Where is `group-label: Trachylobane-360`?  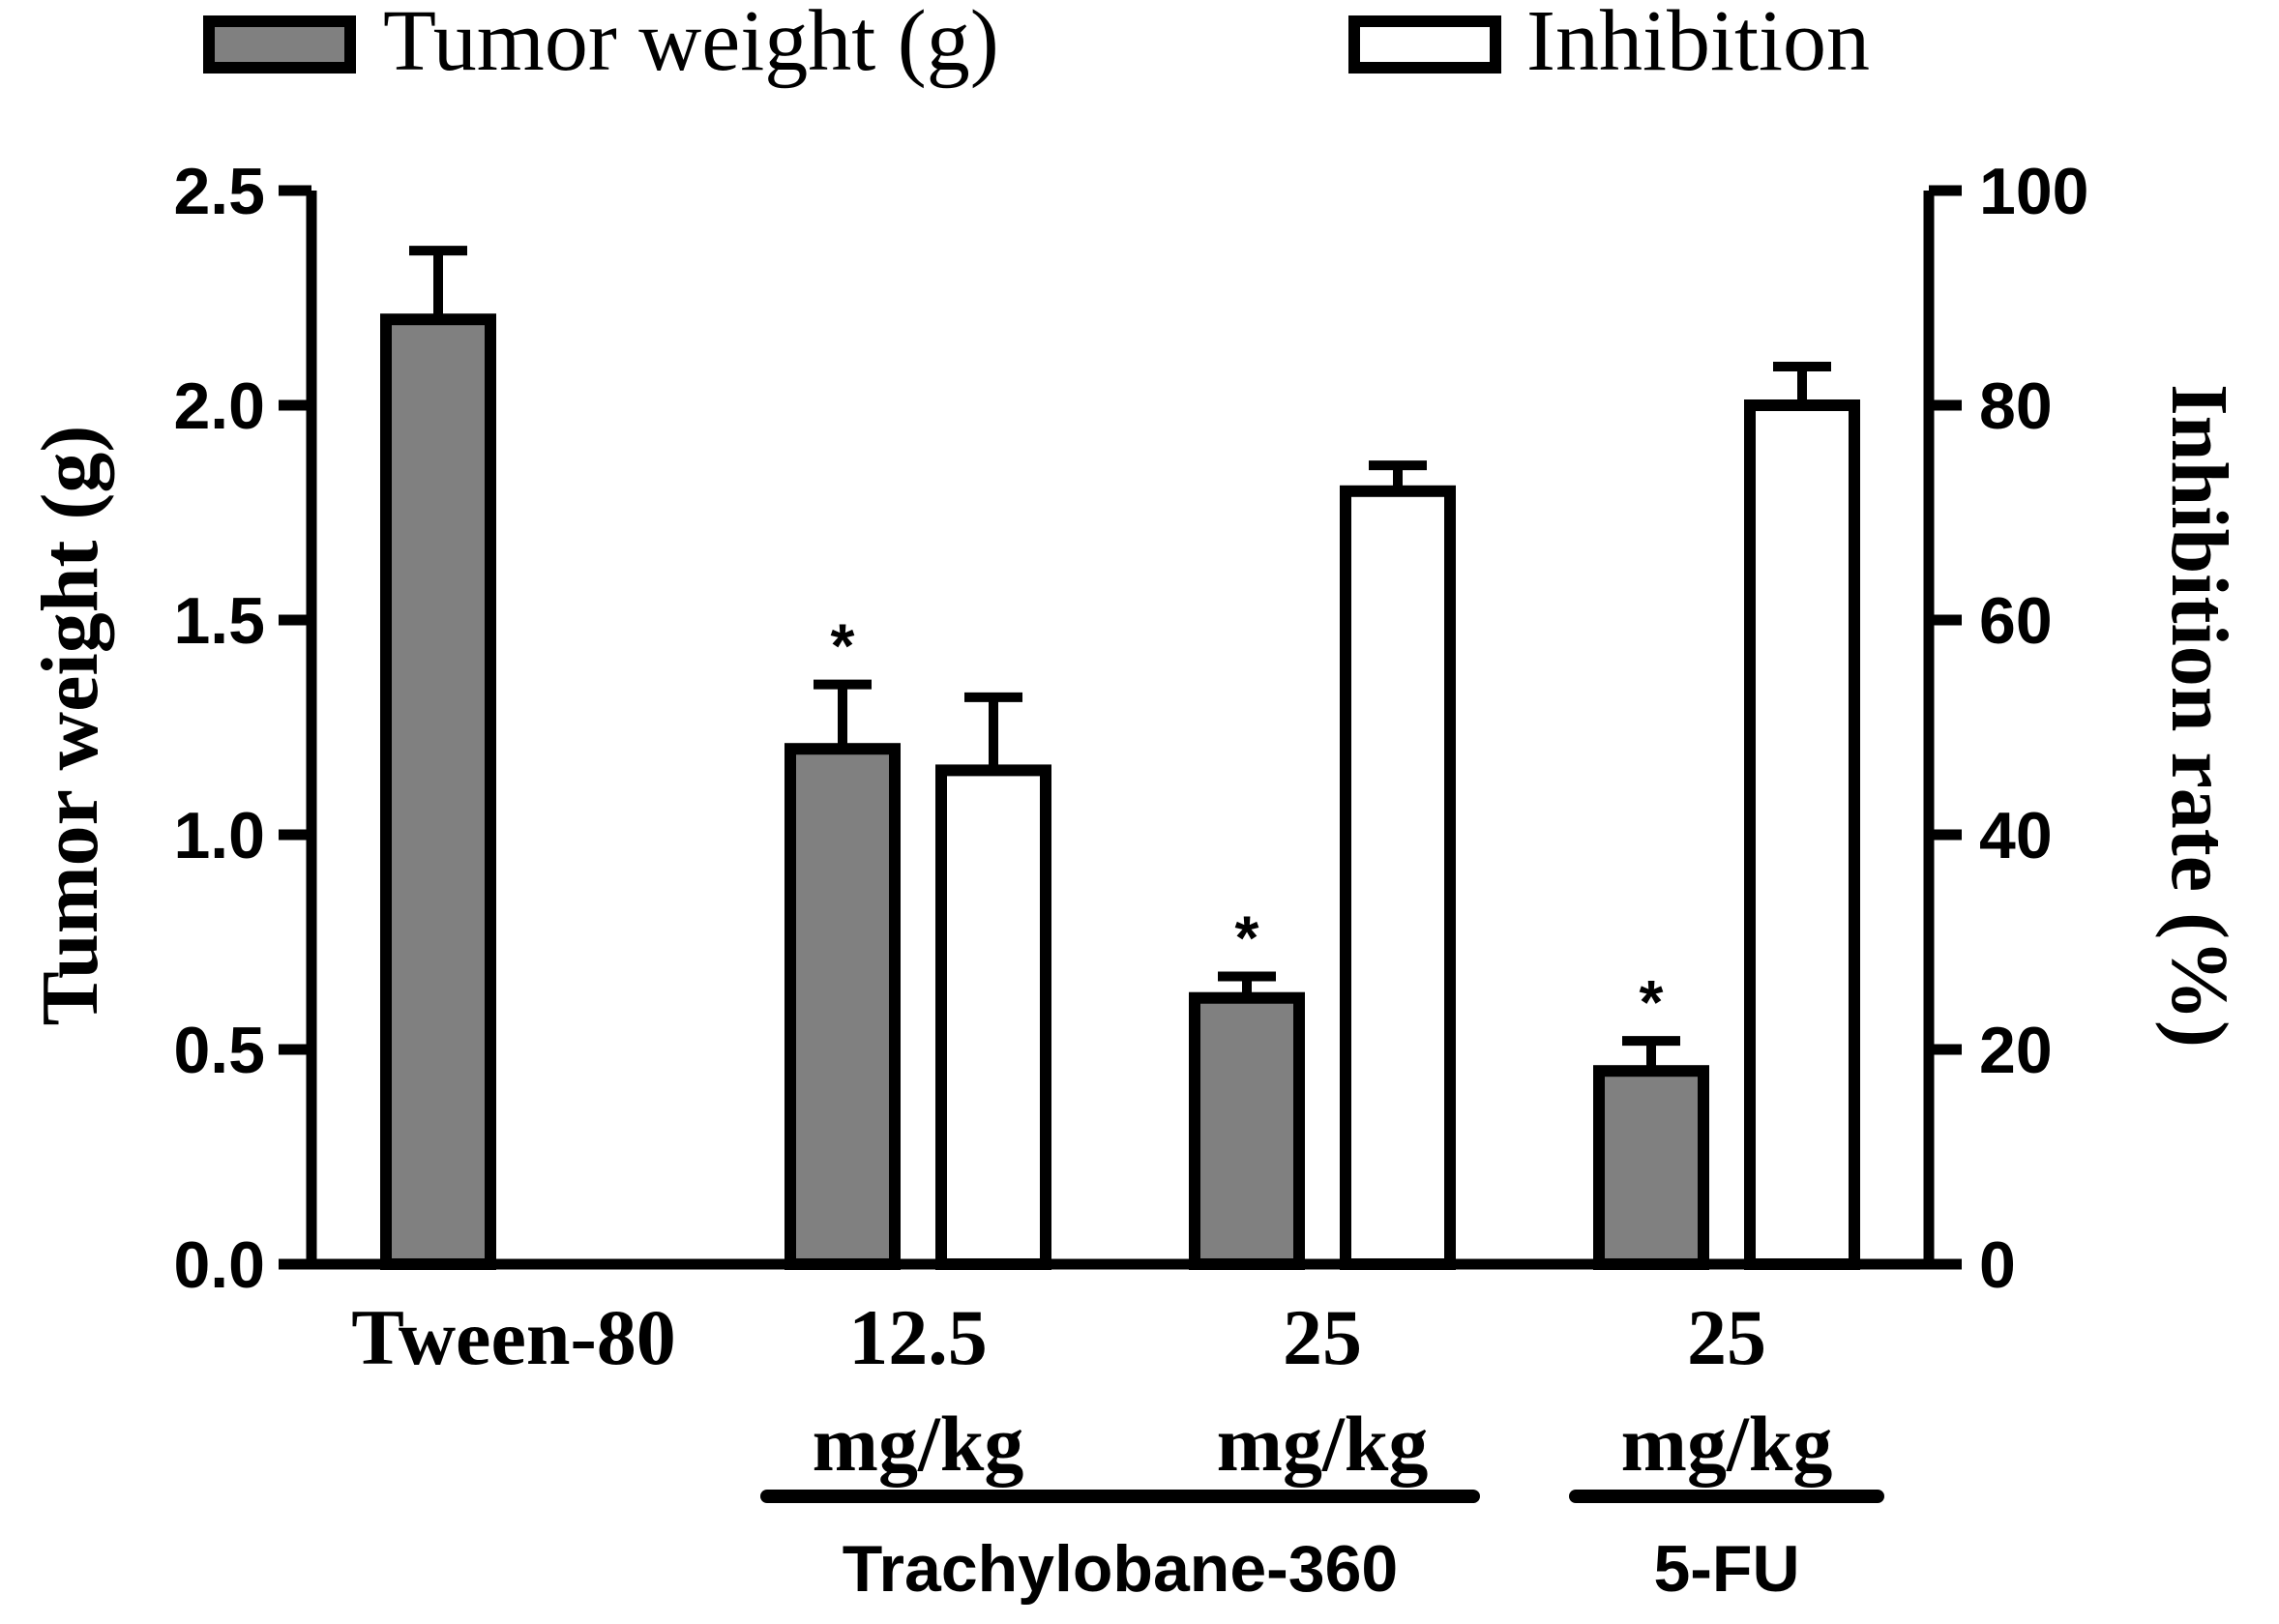 group-label: Trachylobane-360 is located at coordinates (1121, 1569).